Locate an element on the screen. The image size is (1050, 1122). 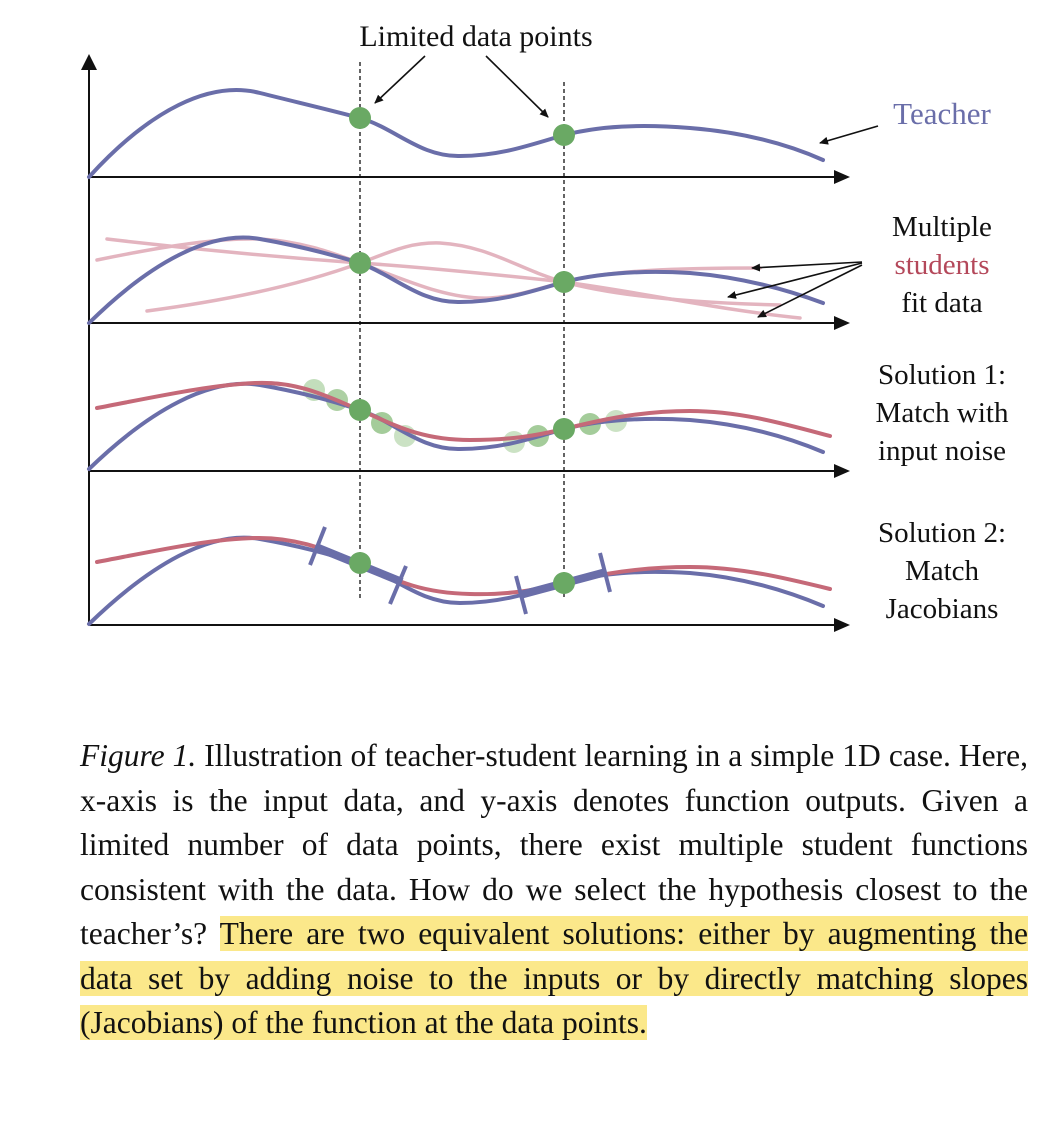
teacher-pointer-arrow is located at coordinates (849, 135).